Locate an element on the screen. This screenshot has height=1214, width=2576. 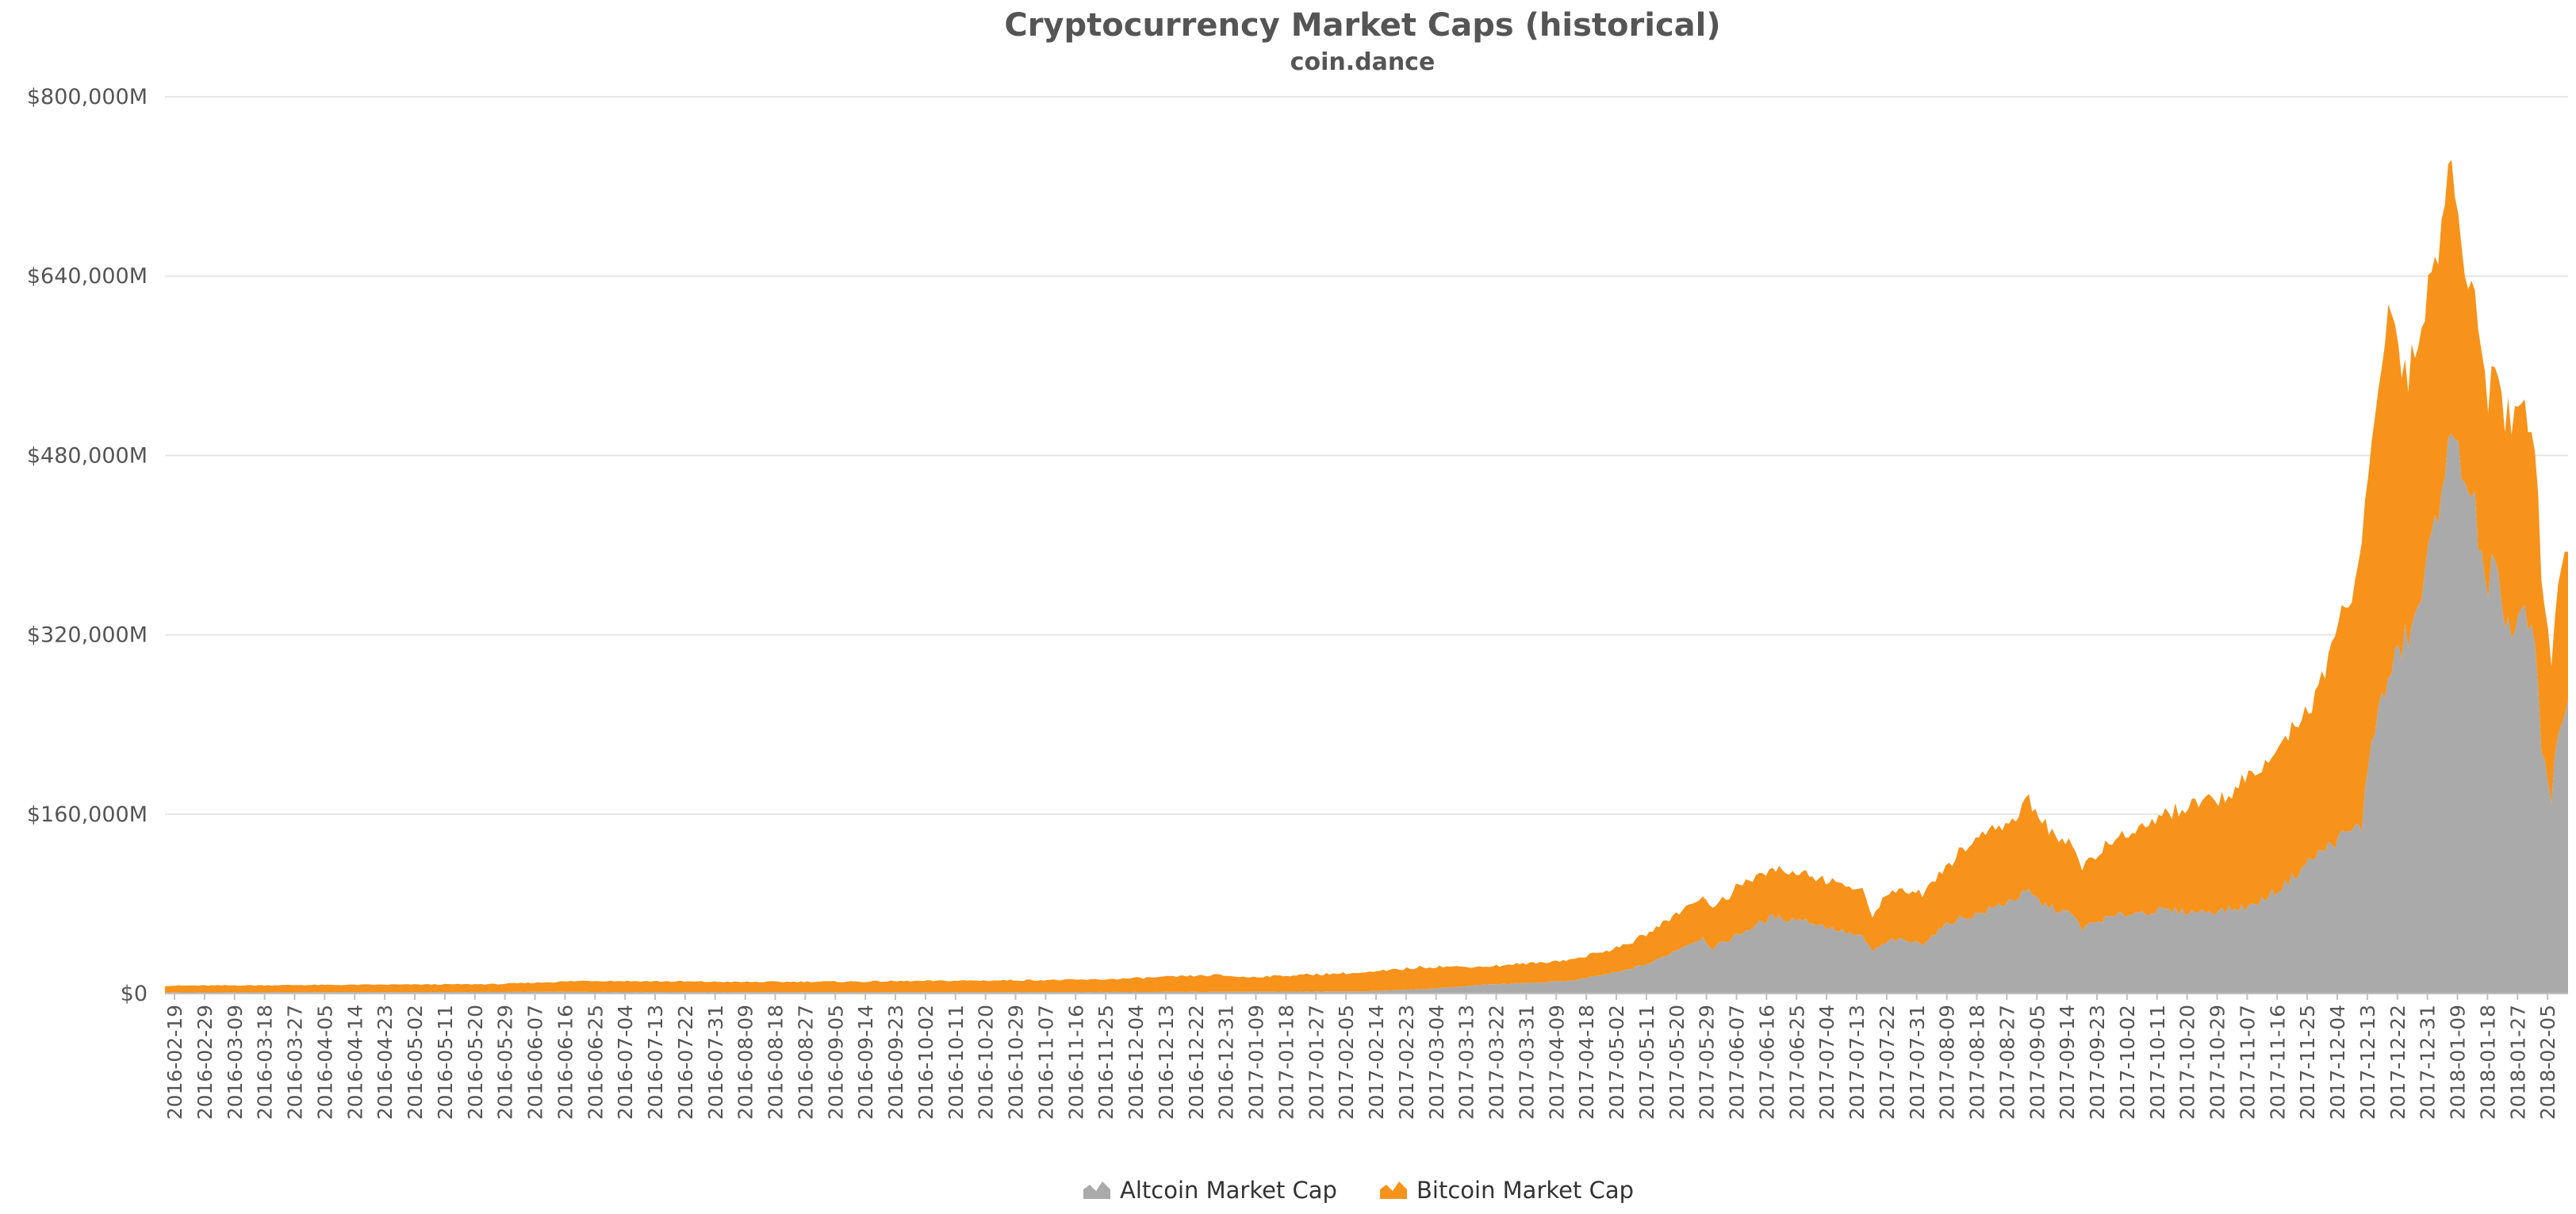
x-tick-label: 2017-08-27 is located at coordinates (2007, 1062).